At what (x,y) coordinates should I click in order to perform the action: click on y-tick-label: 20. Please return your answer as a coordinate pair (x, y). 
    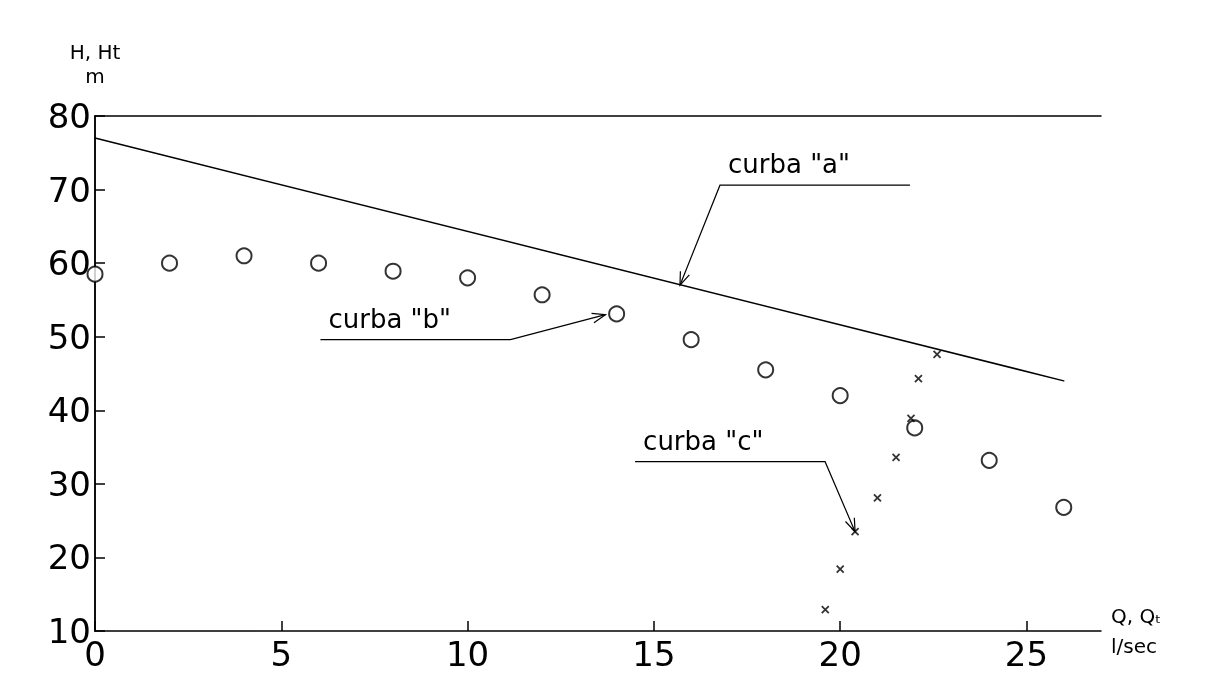
    Looking at the image, I should click on (69, 557).